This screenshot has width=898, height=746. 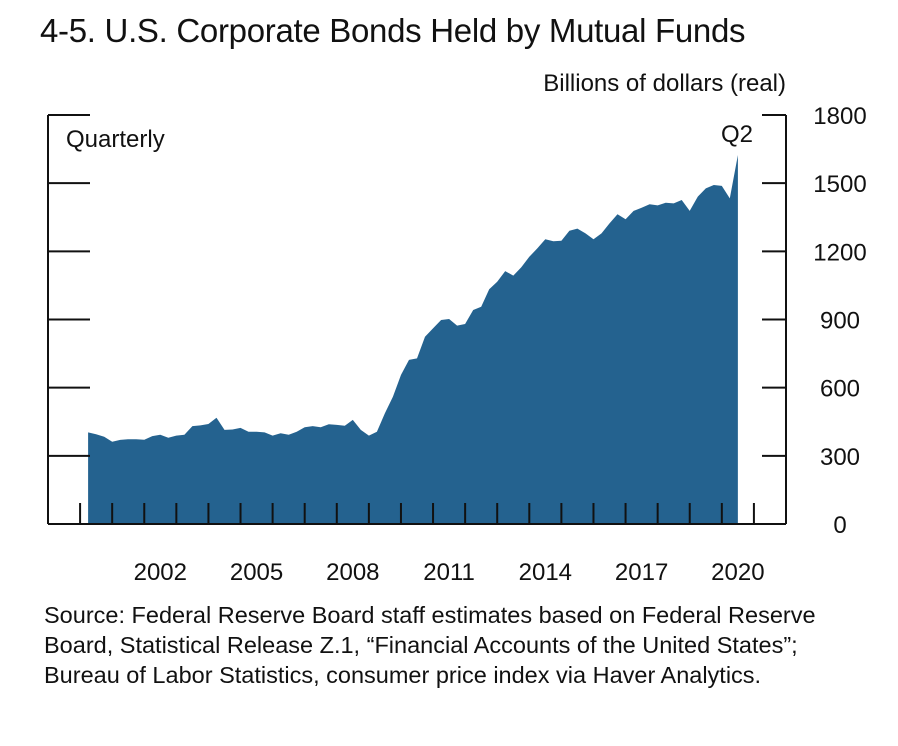 I want to click on x-tick-label: 2020, so click(x=737, y=572).